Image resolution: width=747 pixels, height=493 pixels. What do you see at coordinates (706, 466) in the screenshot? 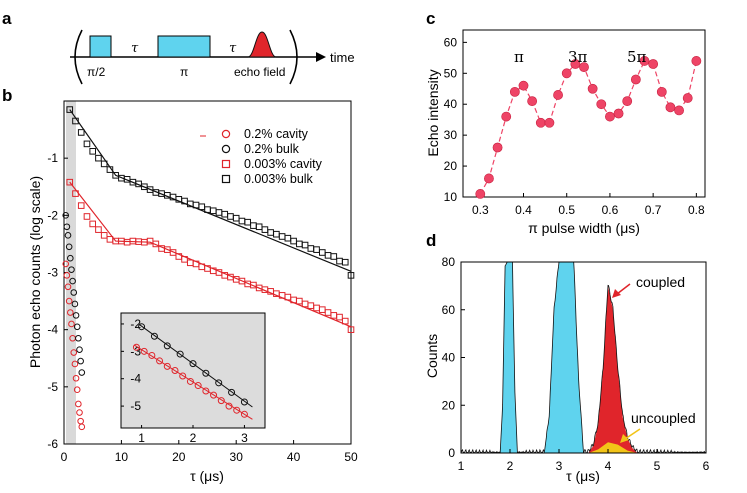
I see `d-xtick-label-5: 6` at bounding box center [706, 466].